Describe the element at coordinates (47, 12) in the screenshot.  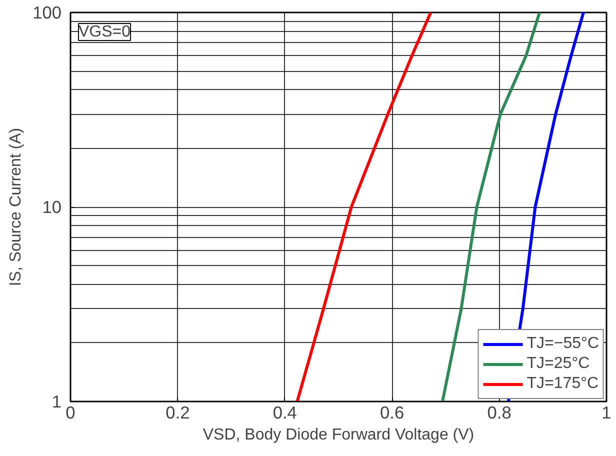
I see `y-tick-label: 100` at that location.